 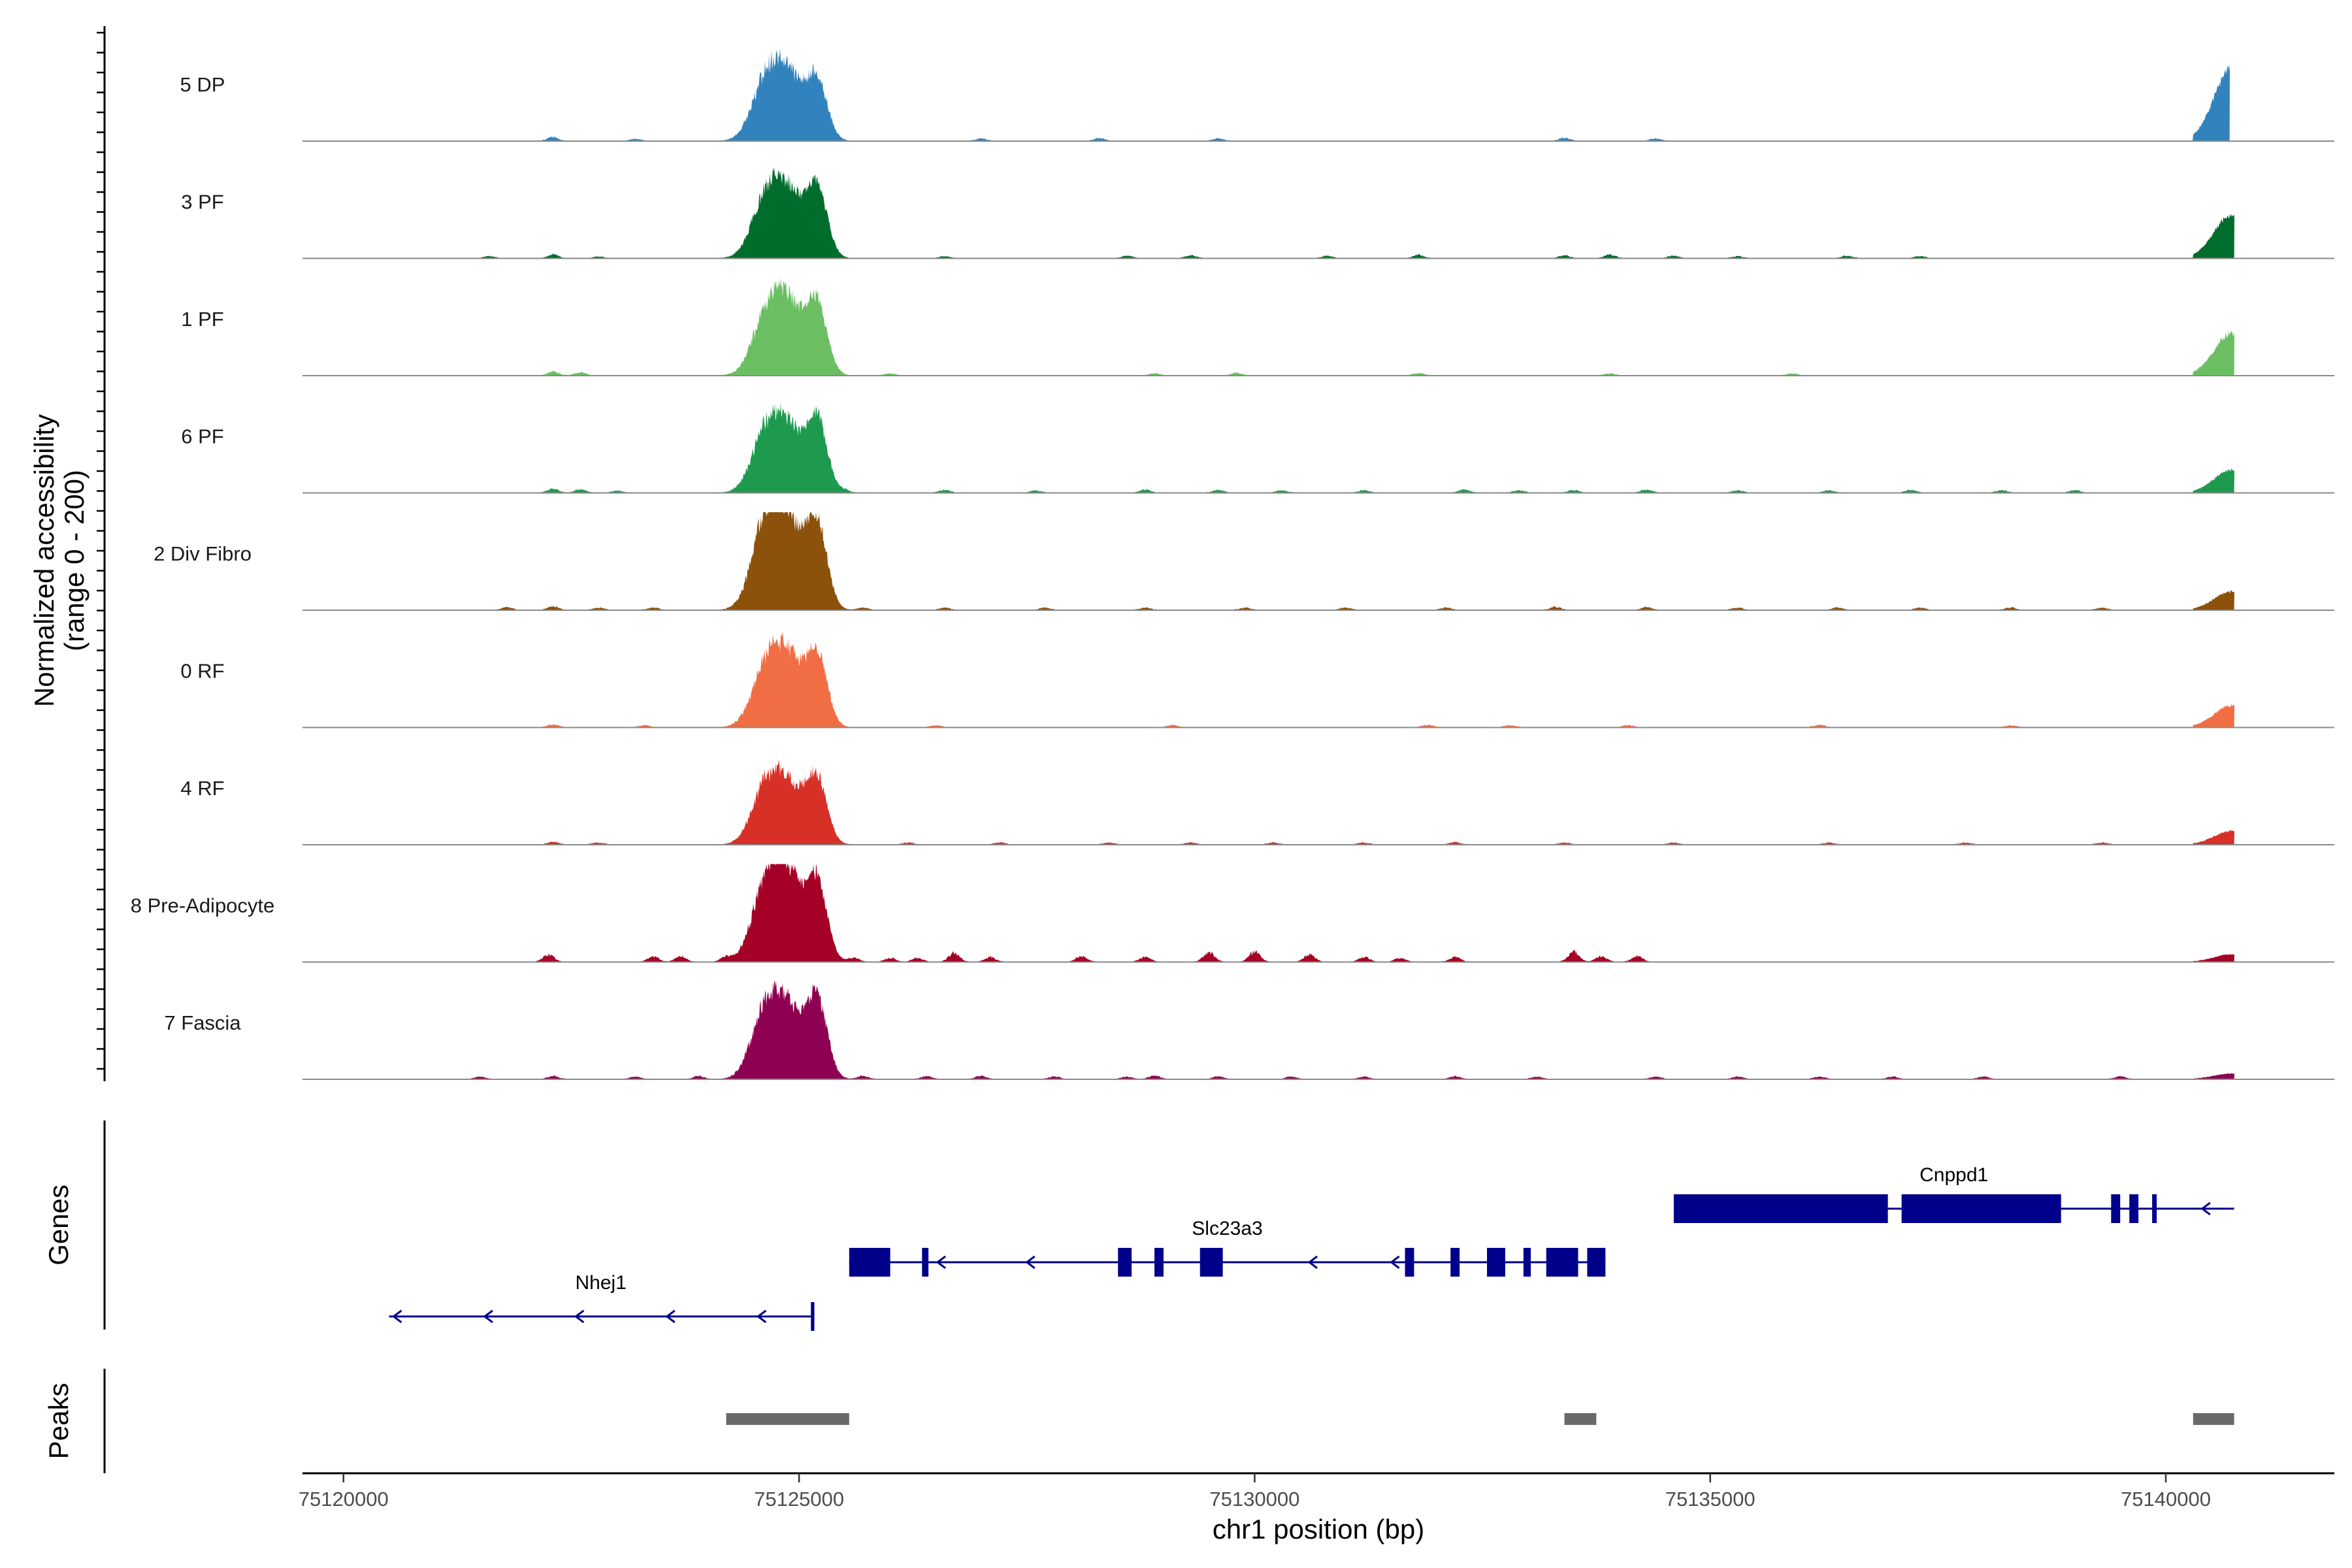 What do you see at coordinates (1710, 1499) in the screenshot?
I see `x-tick-label: 75135000` at bounding box center [1710, 1499].